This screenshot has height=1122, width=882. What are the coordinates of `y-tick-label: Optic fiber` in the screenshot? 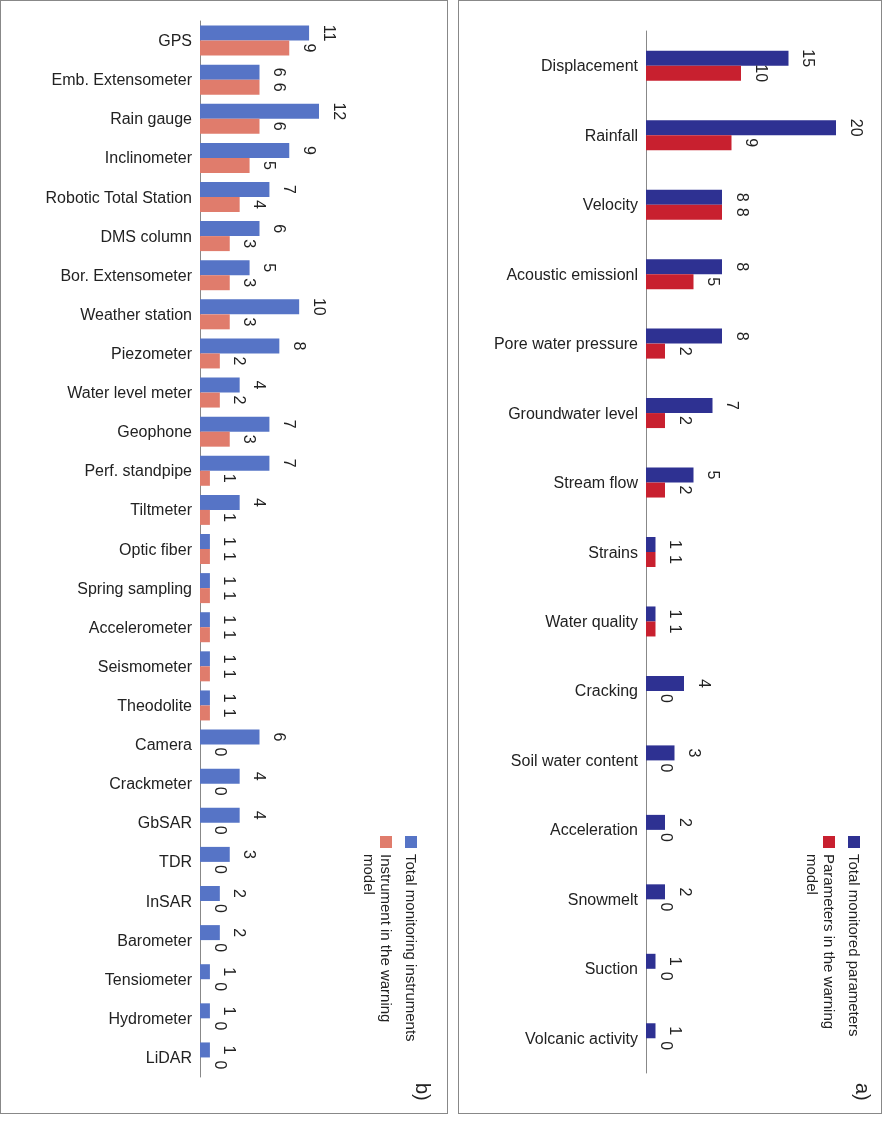 It's located at (156, 549).